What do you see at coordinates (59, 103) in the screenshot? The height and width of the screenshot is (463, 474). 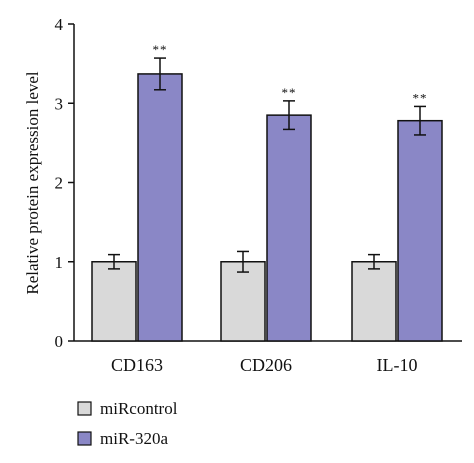 I see `y-tick-label: 3` at bounding box center [59, 103].